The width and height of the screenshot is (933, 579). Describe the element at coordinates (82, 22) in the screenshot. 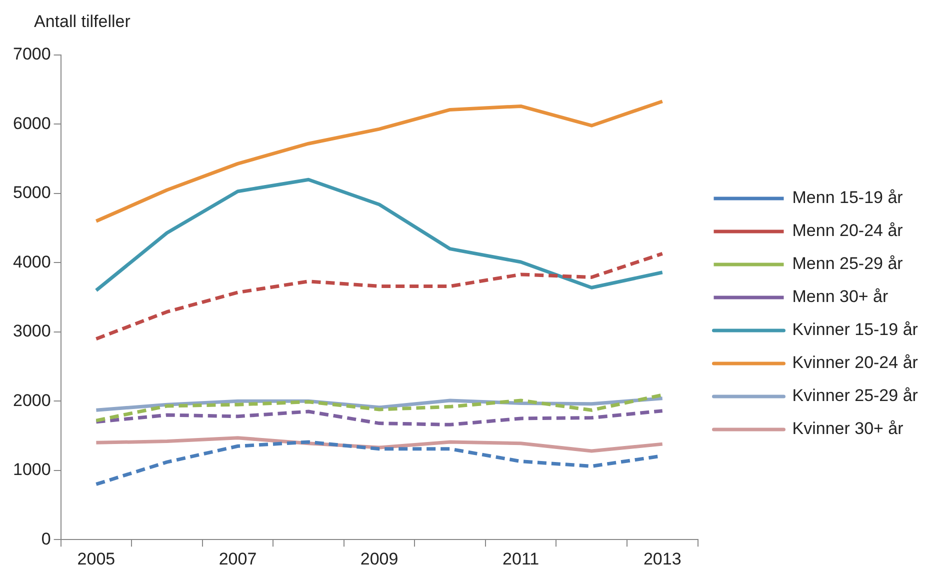

I see `y-axis-title: Antall tilfeller` at that location.